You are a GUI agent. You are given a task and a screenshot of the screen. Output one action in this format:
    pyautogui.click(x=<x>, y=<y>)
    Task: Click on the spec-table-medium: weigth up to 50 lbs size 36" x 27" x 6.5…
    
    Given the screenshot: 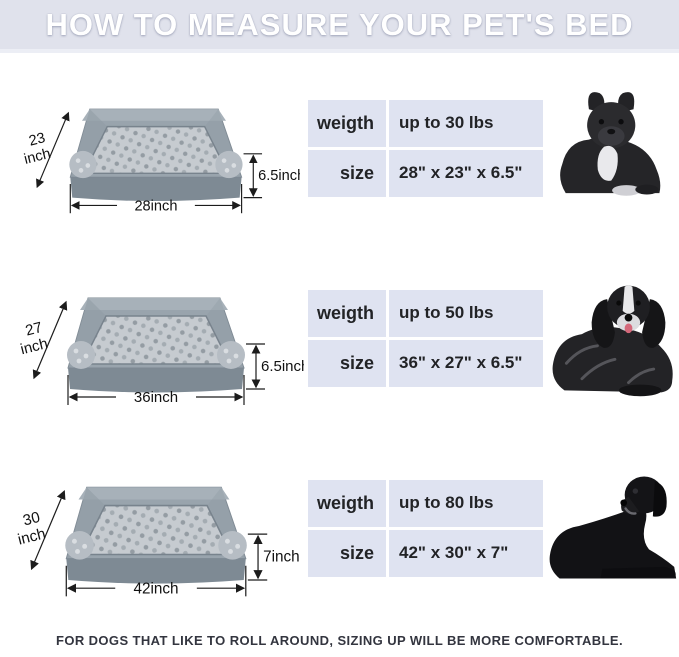 What is the action you would take?
    pyautogui.click(x=427, y=338)
    